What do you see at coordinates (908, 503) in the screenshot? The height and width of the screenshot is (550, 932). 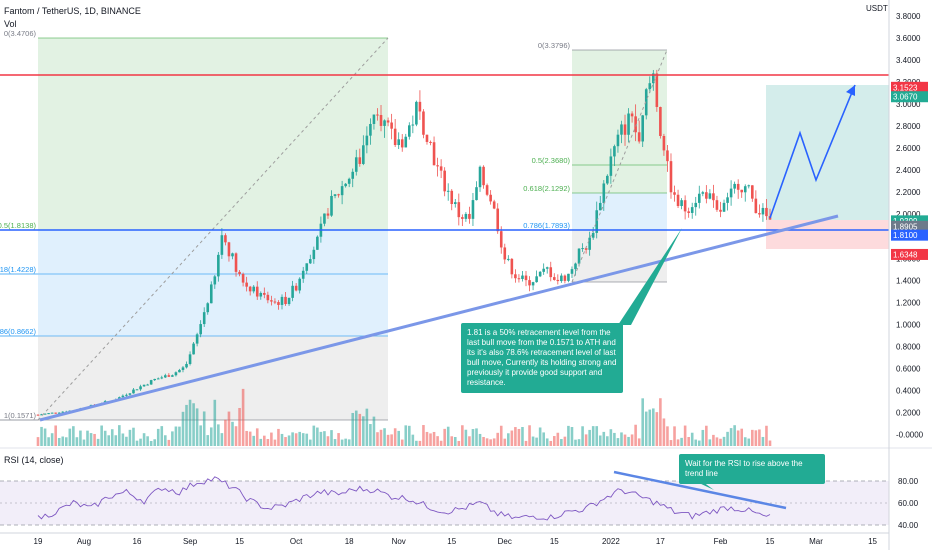 I see `rsi-axis: 80.00 60.00 40.00` at bounding box center [908, 503].